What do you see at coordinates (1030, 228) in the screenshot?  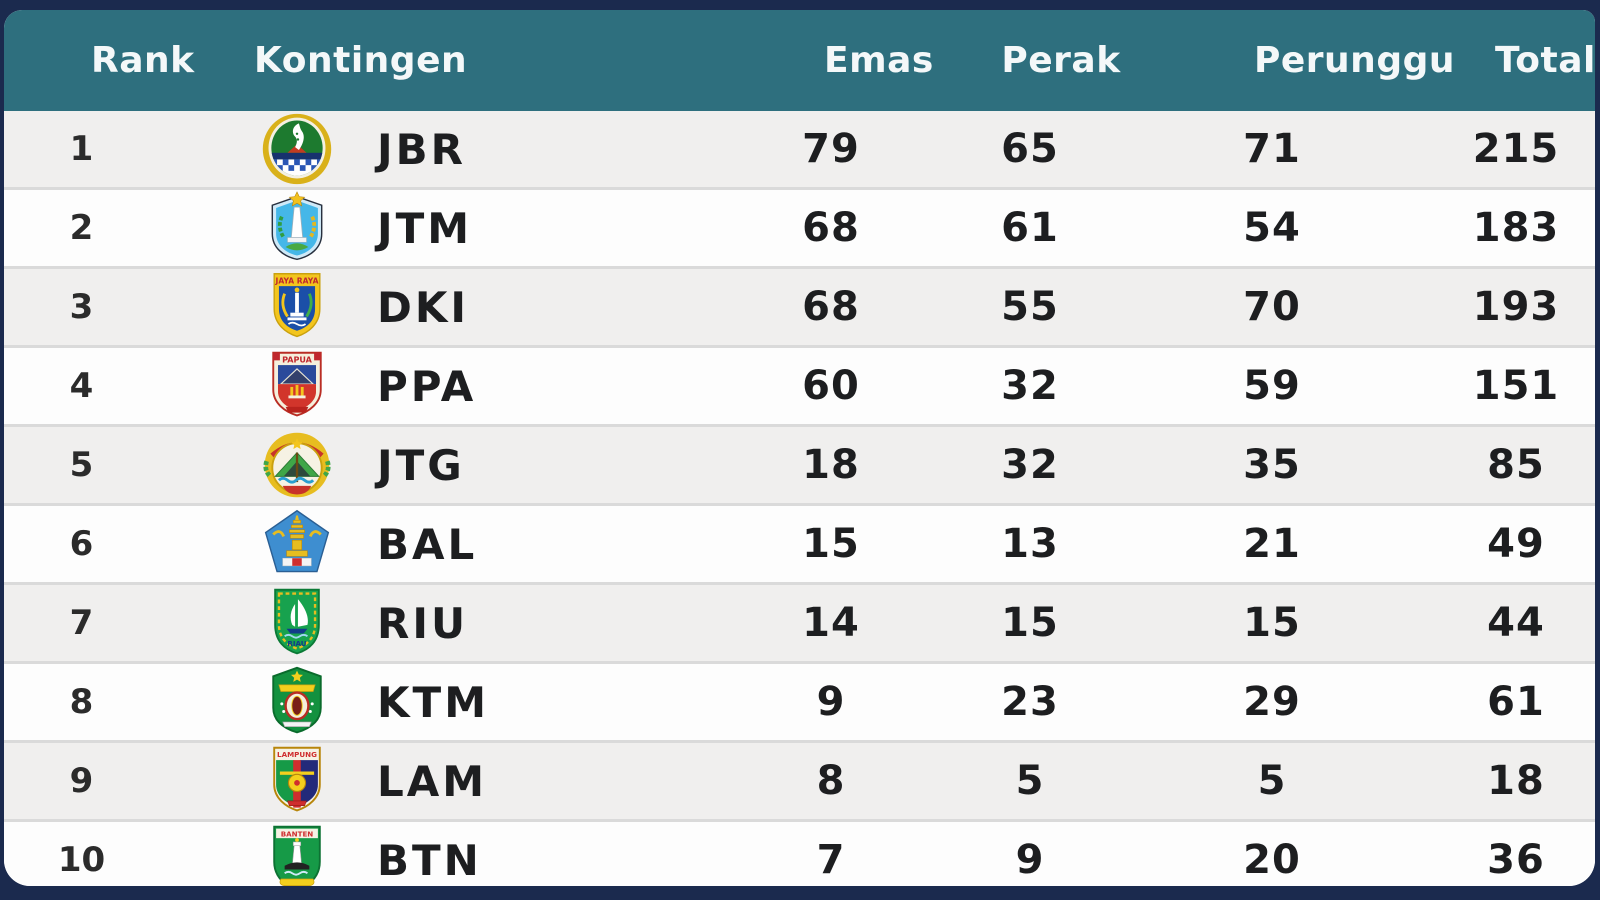 I see `perak-value: 61` at bounding box center [1030, 228].